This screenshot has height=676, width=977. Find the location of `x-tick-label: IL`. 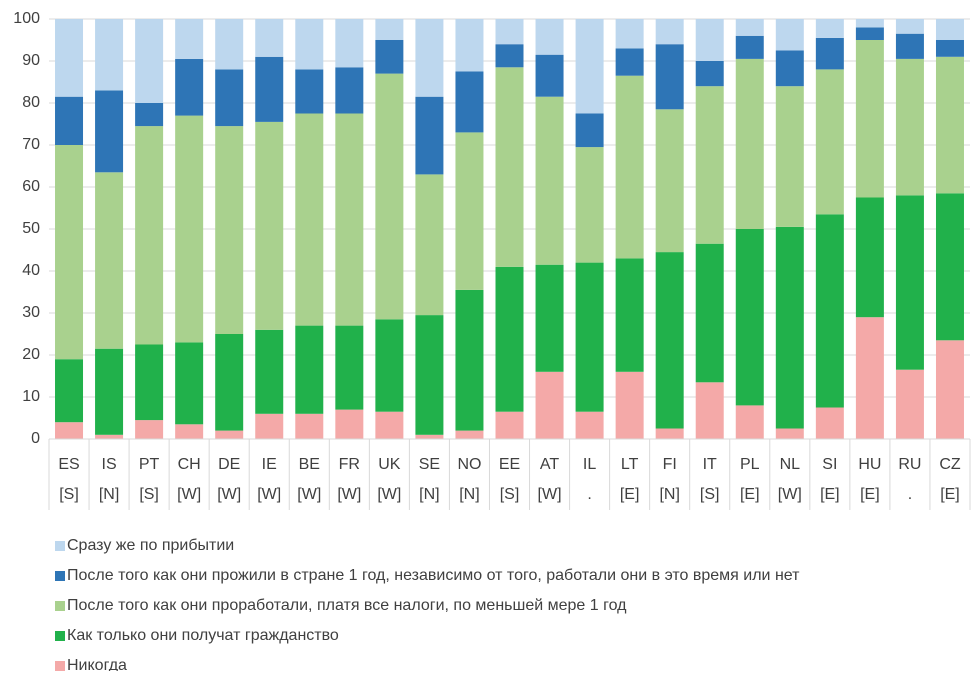

x-tick-label: IL is located at coordinates (589, 464).